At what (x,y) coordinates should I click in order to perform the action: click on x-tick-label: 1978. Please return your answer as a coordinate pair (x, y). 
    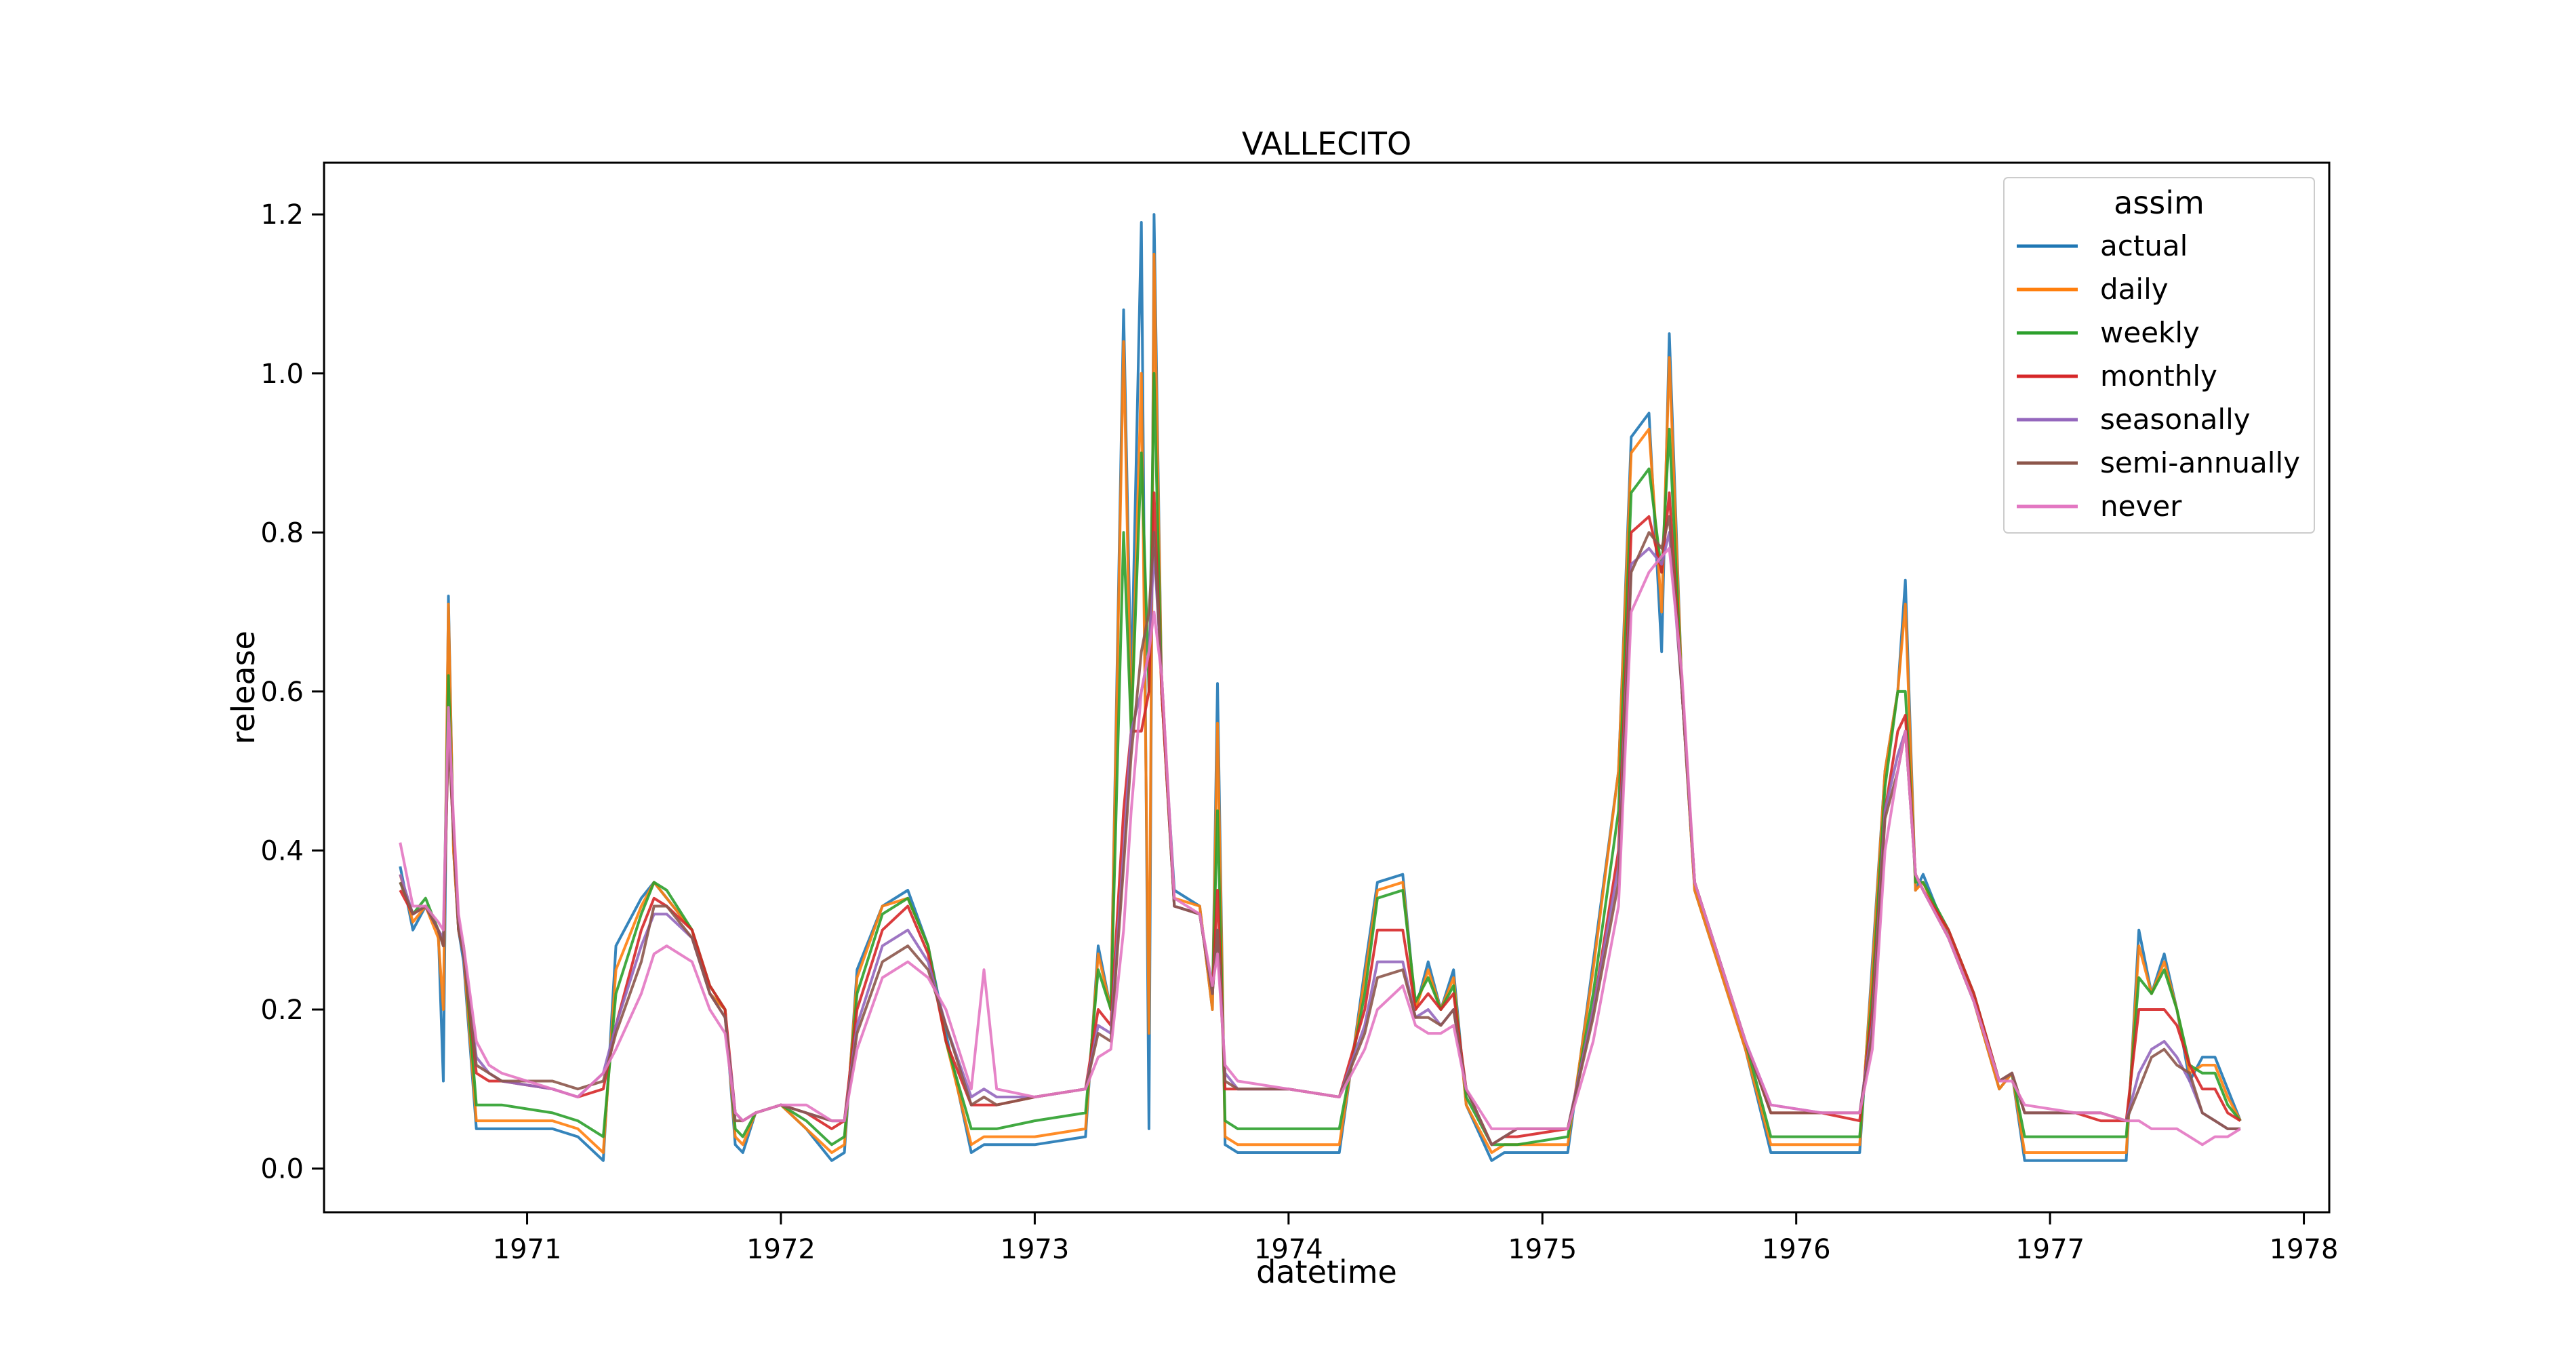
    Looking at the image, I should click on (2304, 1249).